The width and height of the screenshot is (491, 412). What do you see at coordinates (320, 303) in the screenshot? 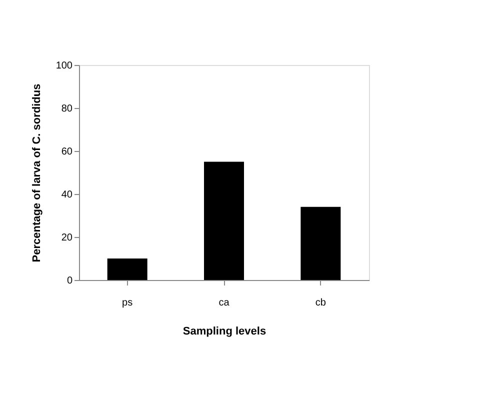
I see `x-tick-label: cb` at bounding box center [320, 303].